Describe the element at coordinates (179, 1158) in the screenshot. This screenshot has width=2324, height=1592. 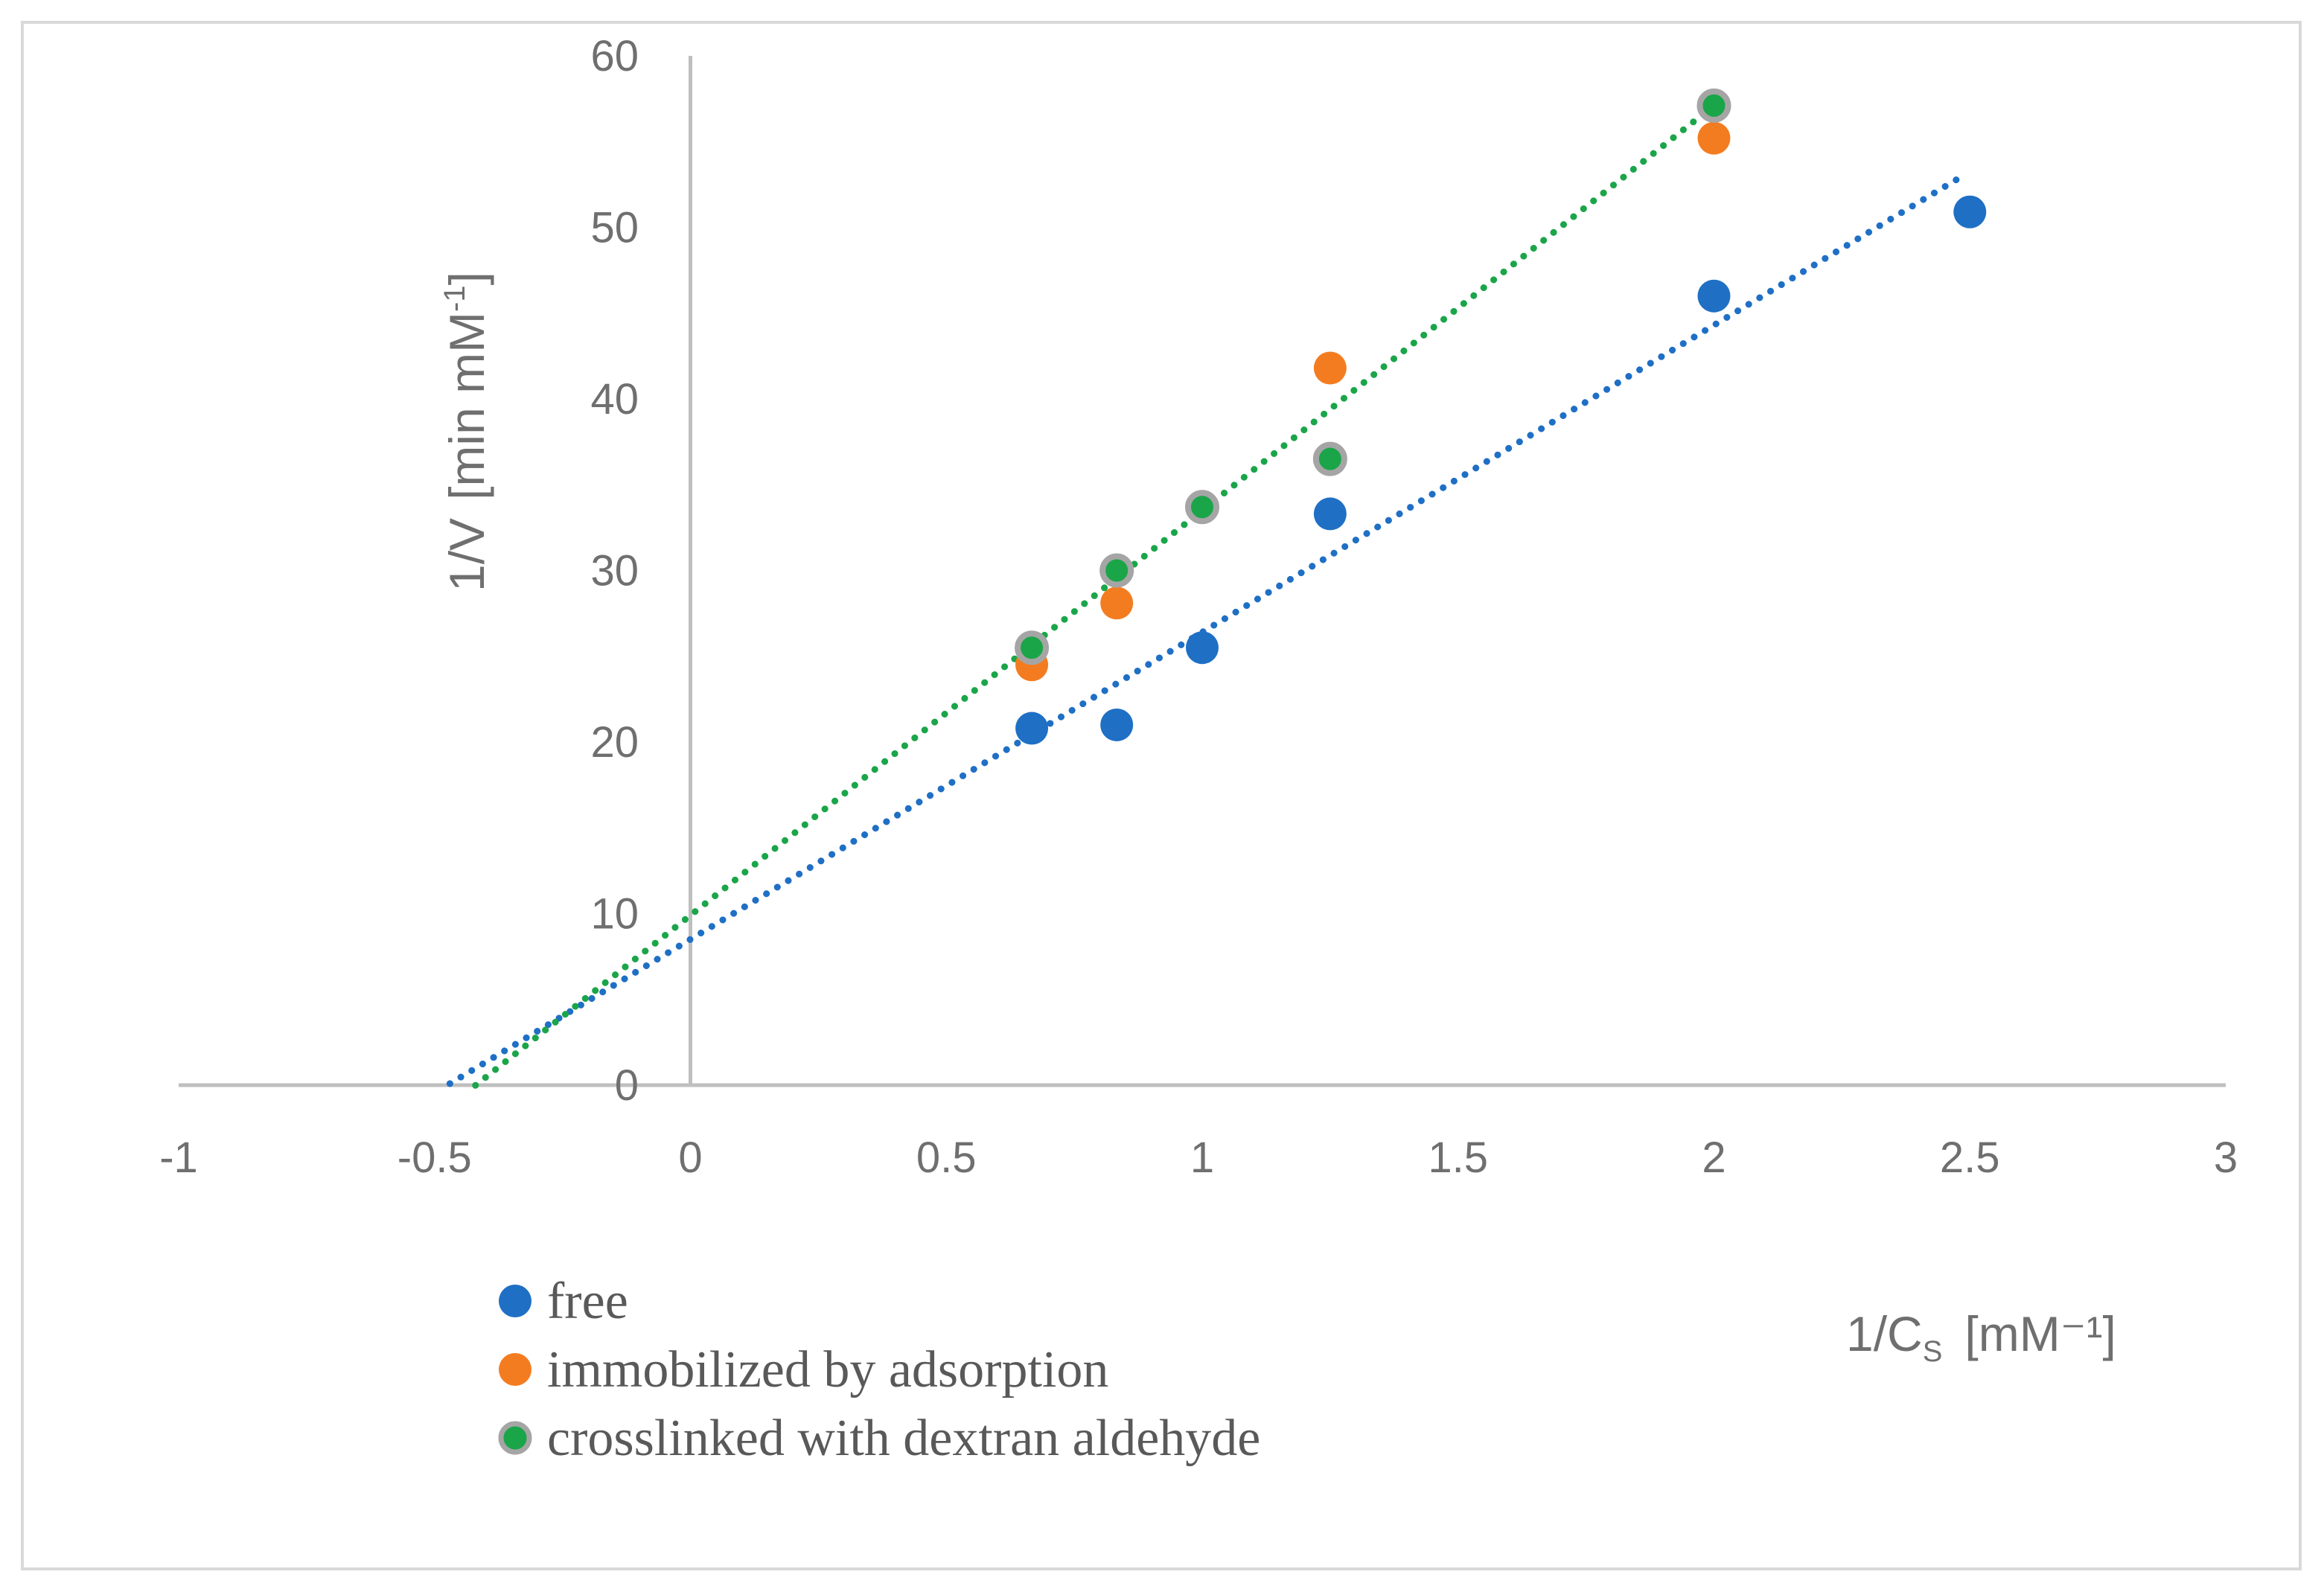
I see `x-tick-label: -1` at that location.